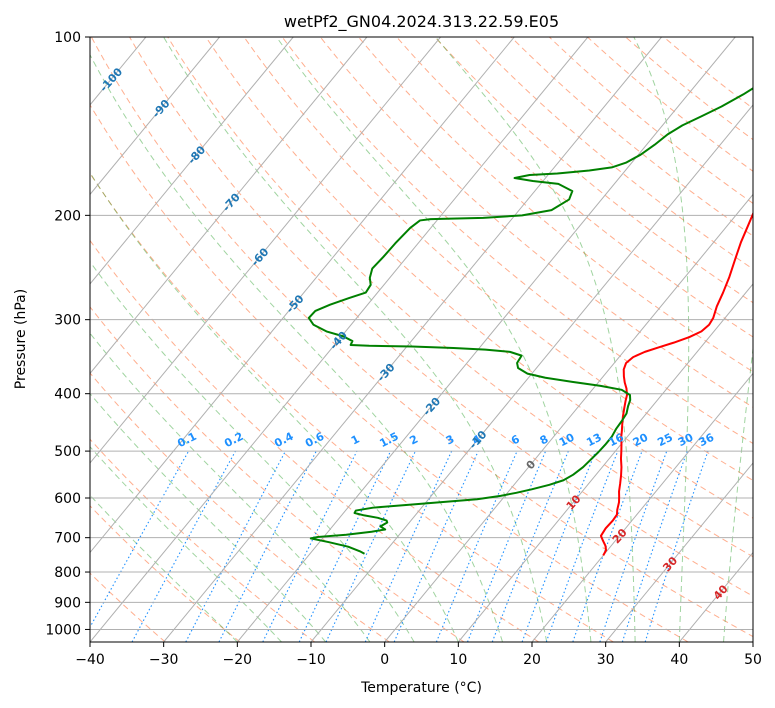  What do you see at coordinates (21, 339) in the screenshot?
I see `y-axis-label: Pressure (hPa)` at bounding box center [21, 339].